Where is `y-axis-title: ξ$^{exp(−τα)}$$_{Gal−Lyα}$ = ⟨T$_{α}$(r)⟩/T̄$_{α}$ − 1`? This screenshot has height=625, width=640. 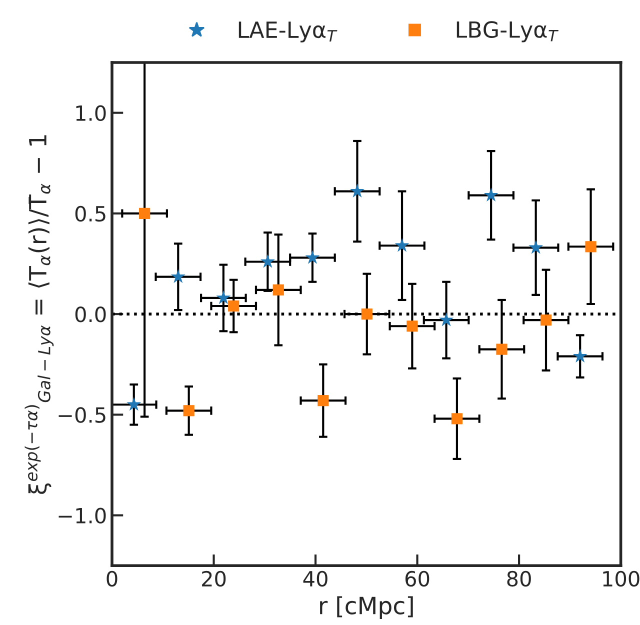
y-axis-title: ξ$^{exp(−τα)}$$_{Gal−Lyα}$ = ⟨T$_{α}$(r)⟩/T̄$_{α}$ − 1 is located at coordinates (39, 314).